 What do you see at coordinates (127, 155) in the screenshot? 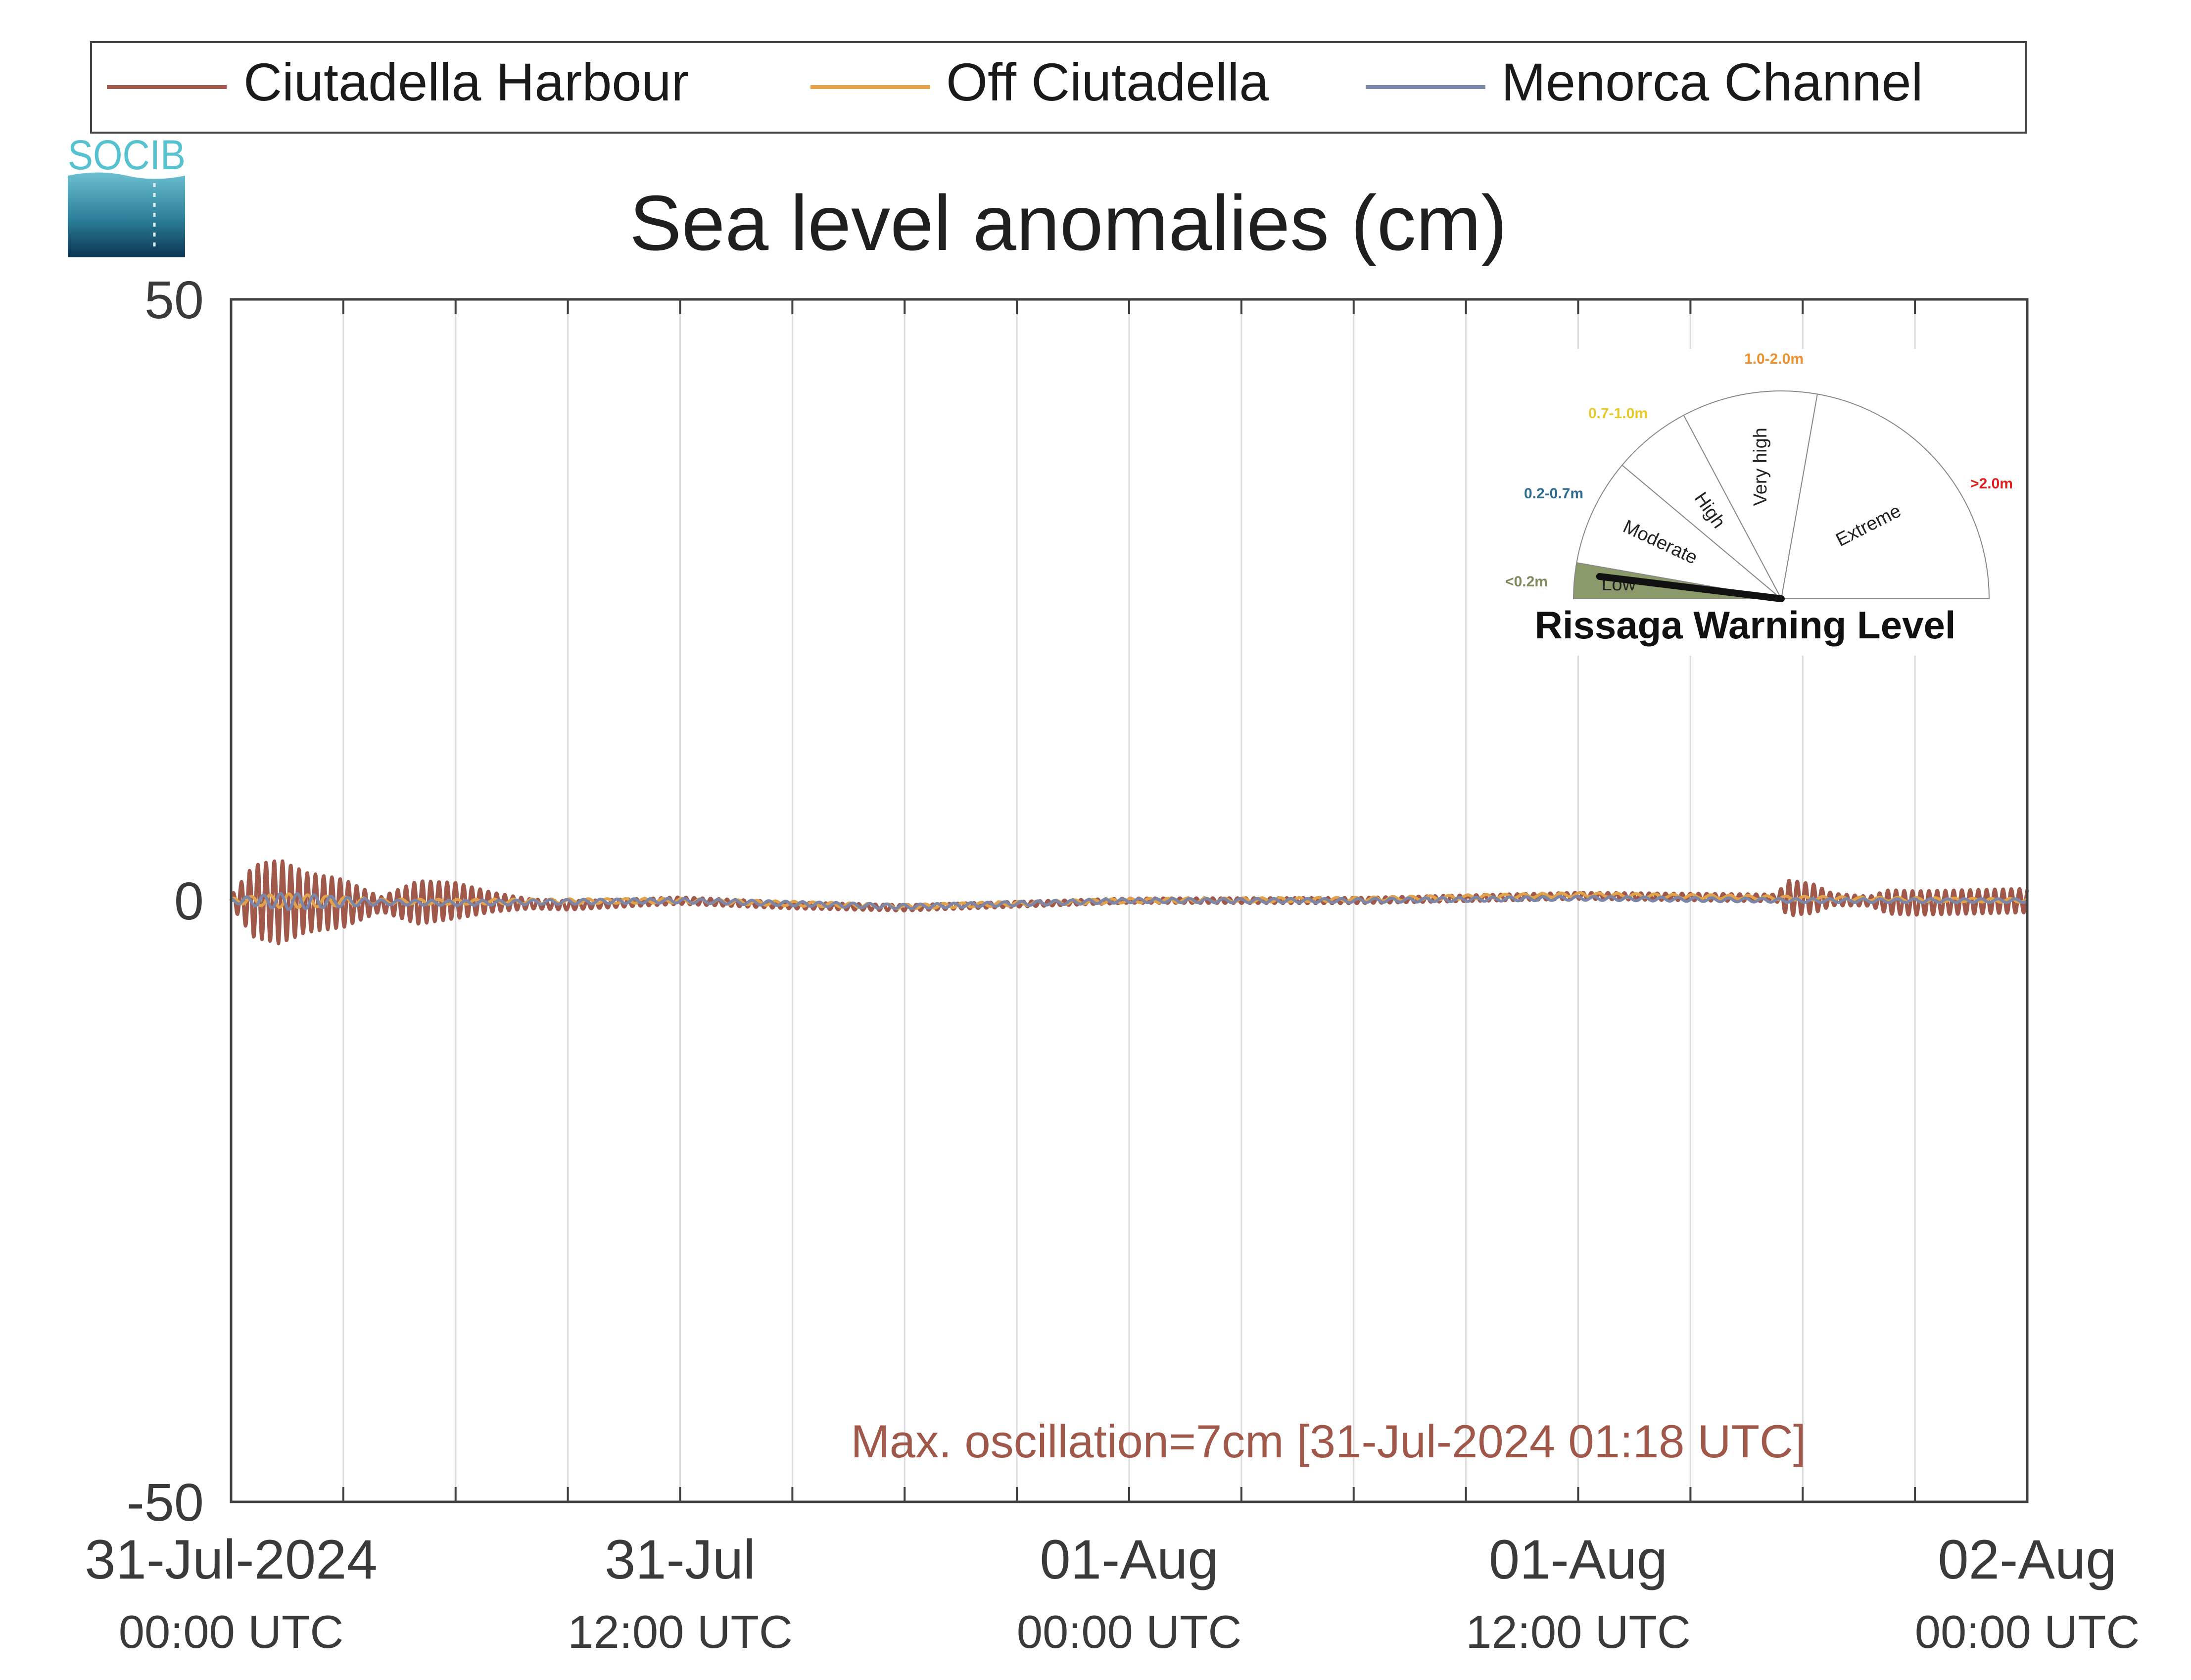
I see `socib-logo-text: SOCIB` at bounding box center [127, 155].